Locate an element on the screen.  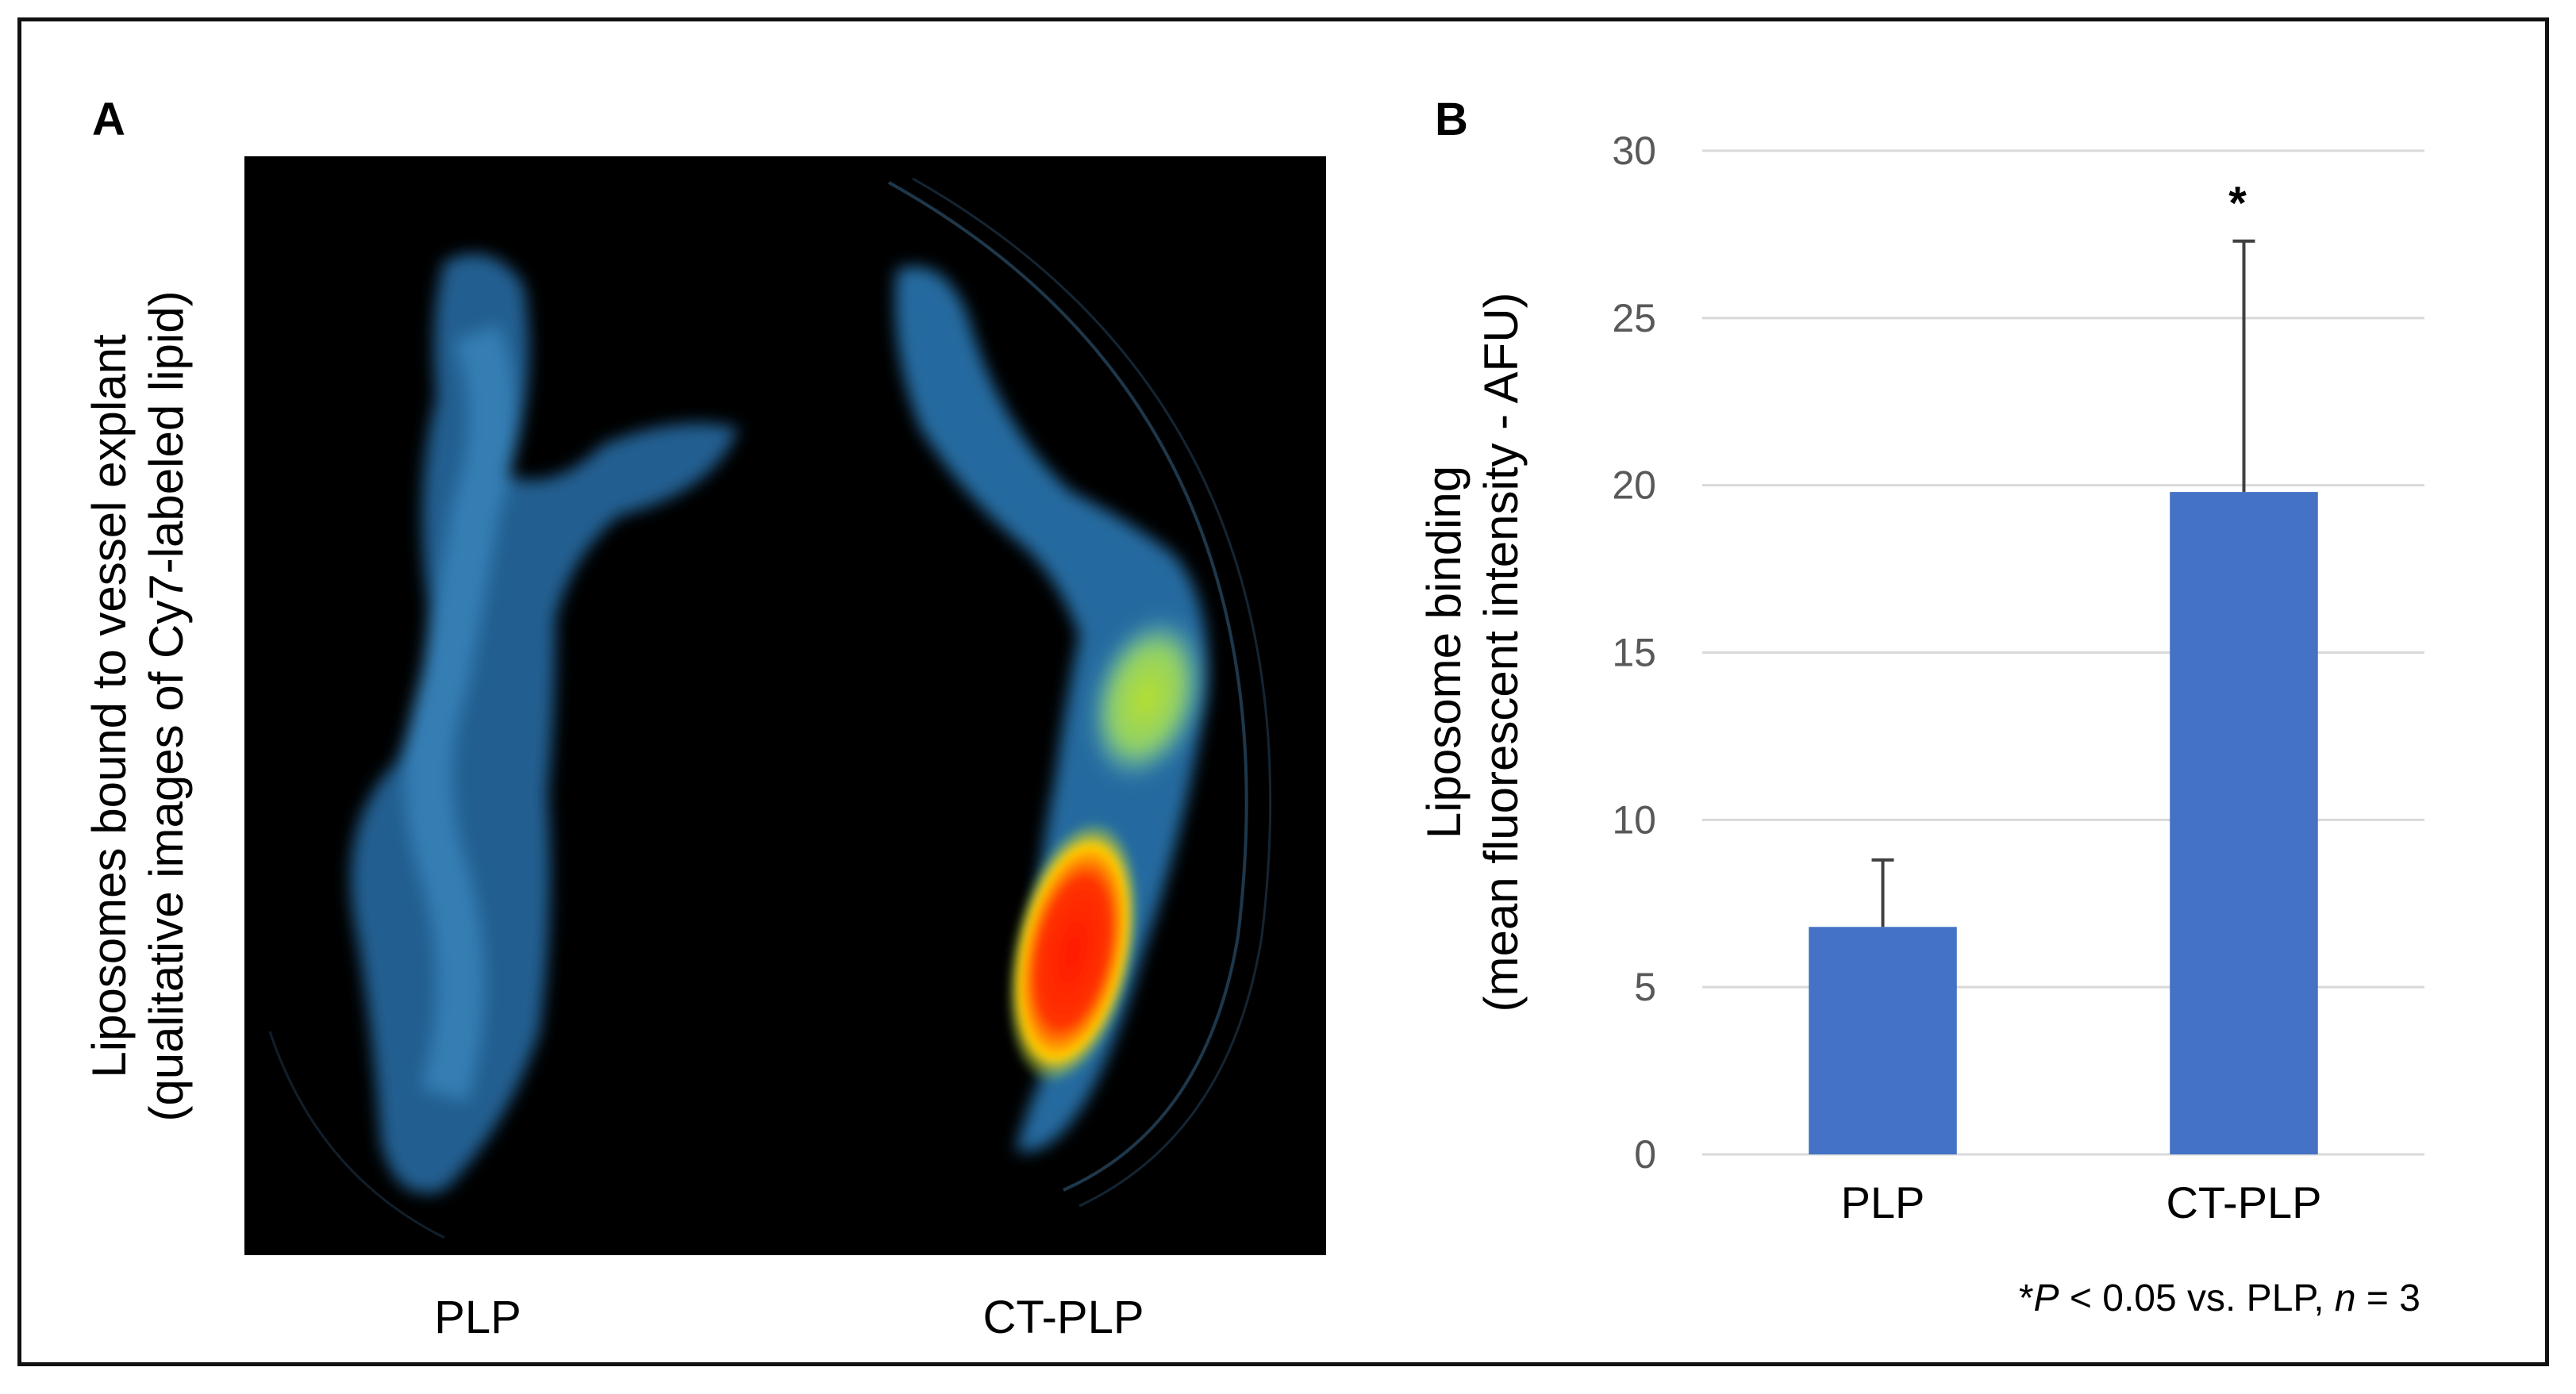
image-label-plp: PLP is located at coordinates (477, 1318).